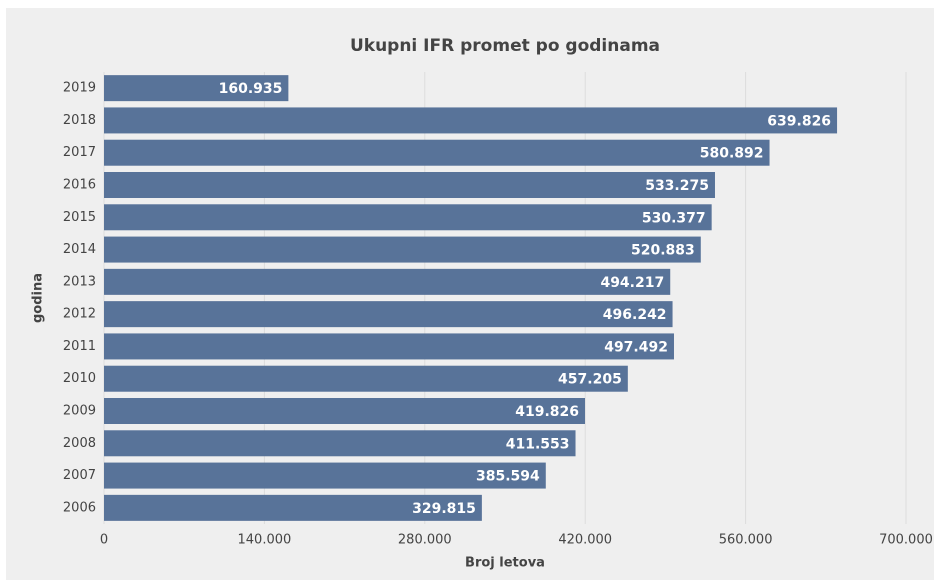 Image resolution: width=934 pixels, height=587 pixels. What do you see at coordinates (906, 540) in the screenshot?
I see `x-tick-label: 700.000` at bounding box center [906, 540].